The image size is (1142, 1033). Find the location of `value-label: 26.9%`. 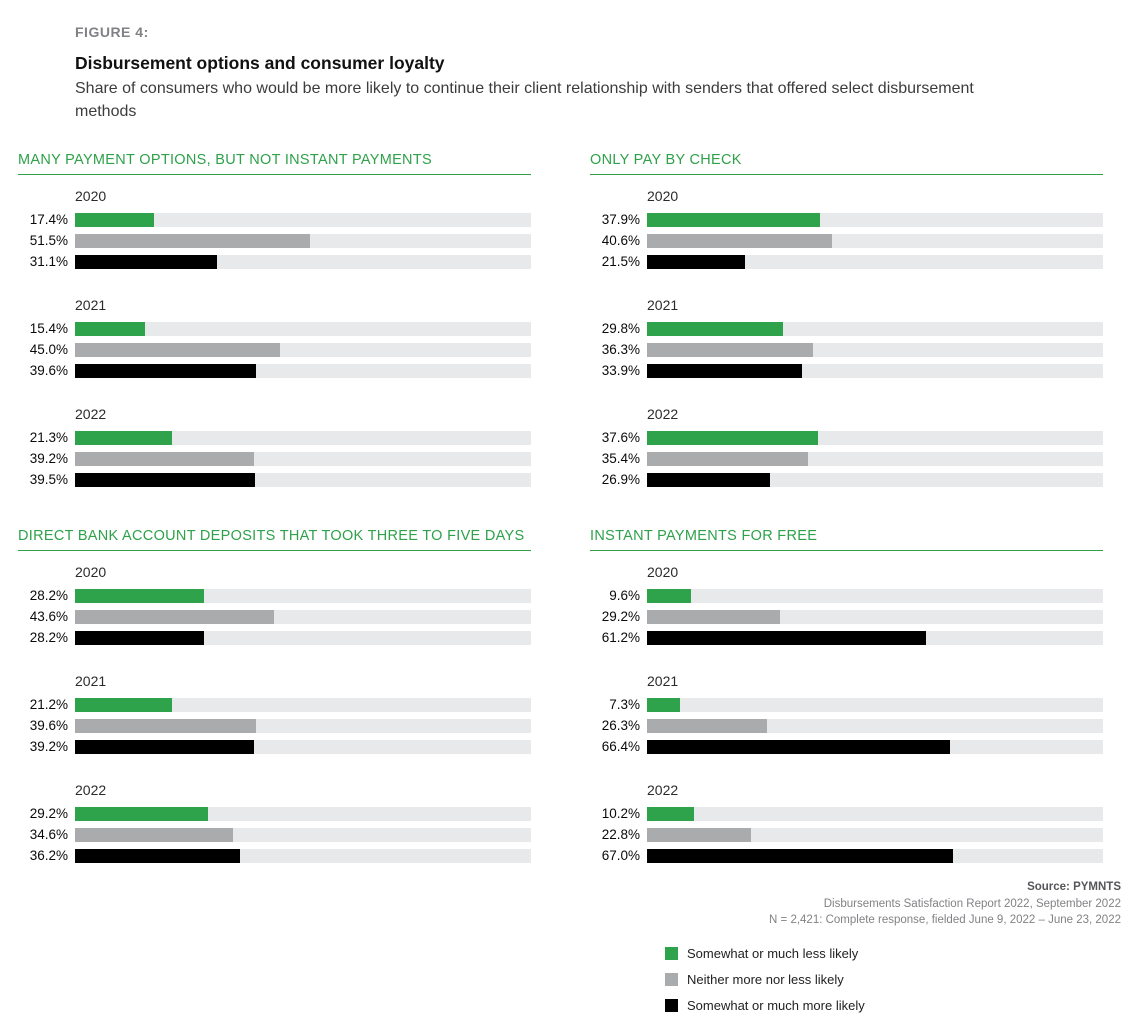

value-label: 26.9% is located at coordinates (620, 480).